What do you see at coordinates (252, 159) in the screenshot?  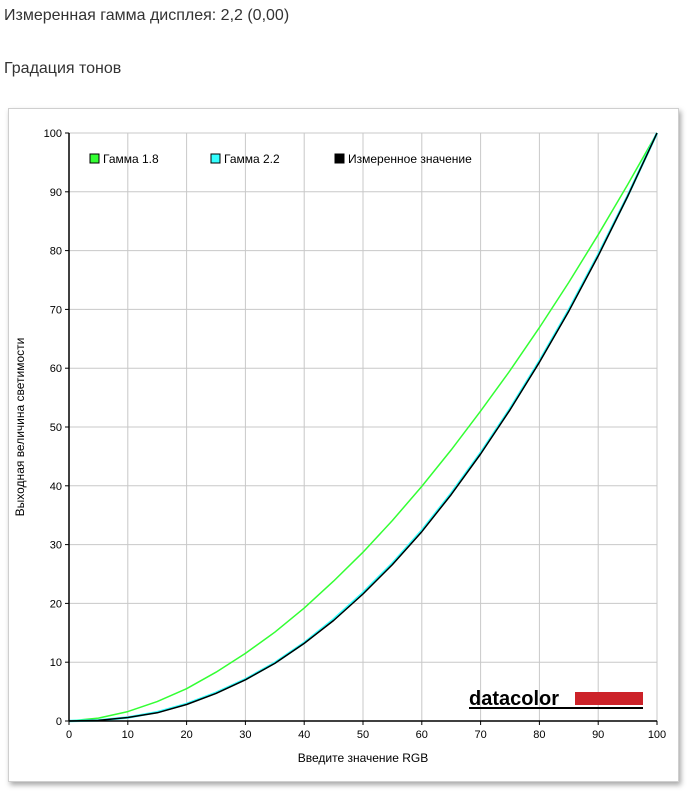 I see `legend-label-2: Гамма 2.2` at bounding box center [252, 159].